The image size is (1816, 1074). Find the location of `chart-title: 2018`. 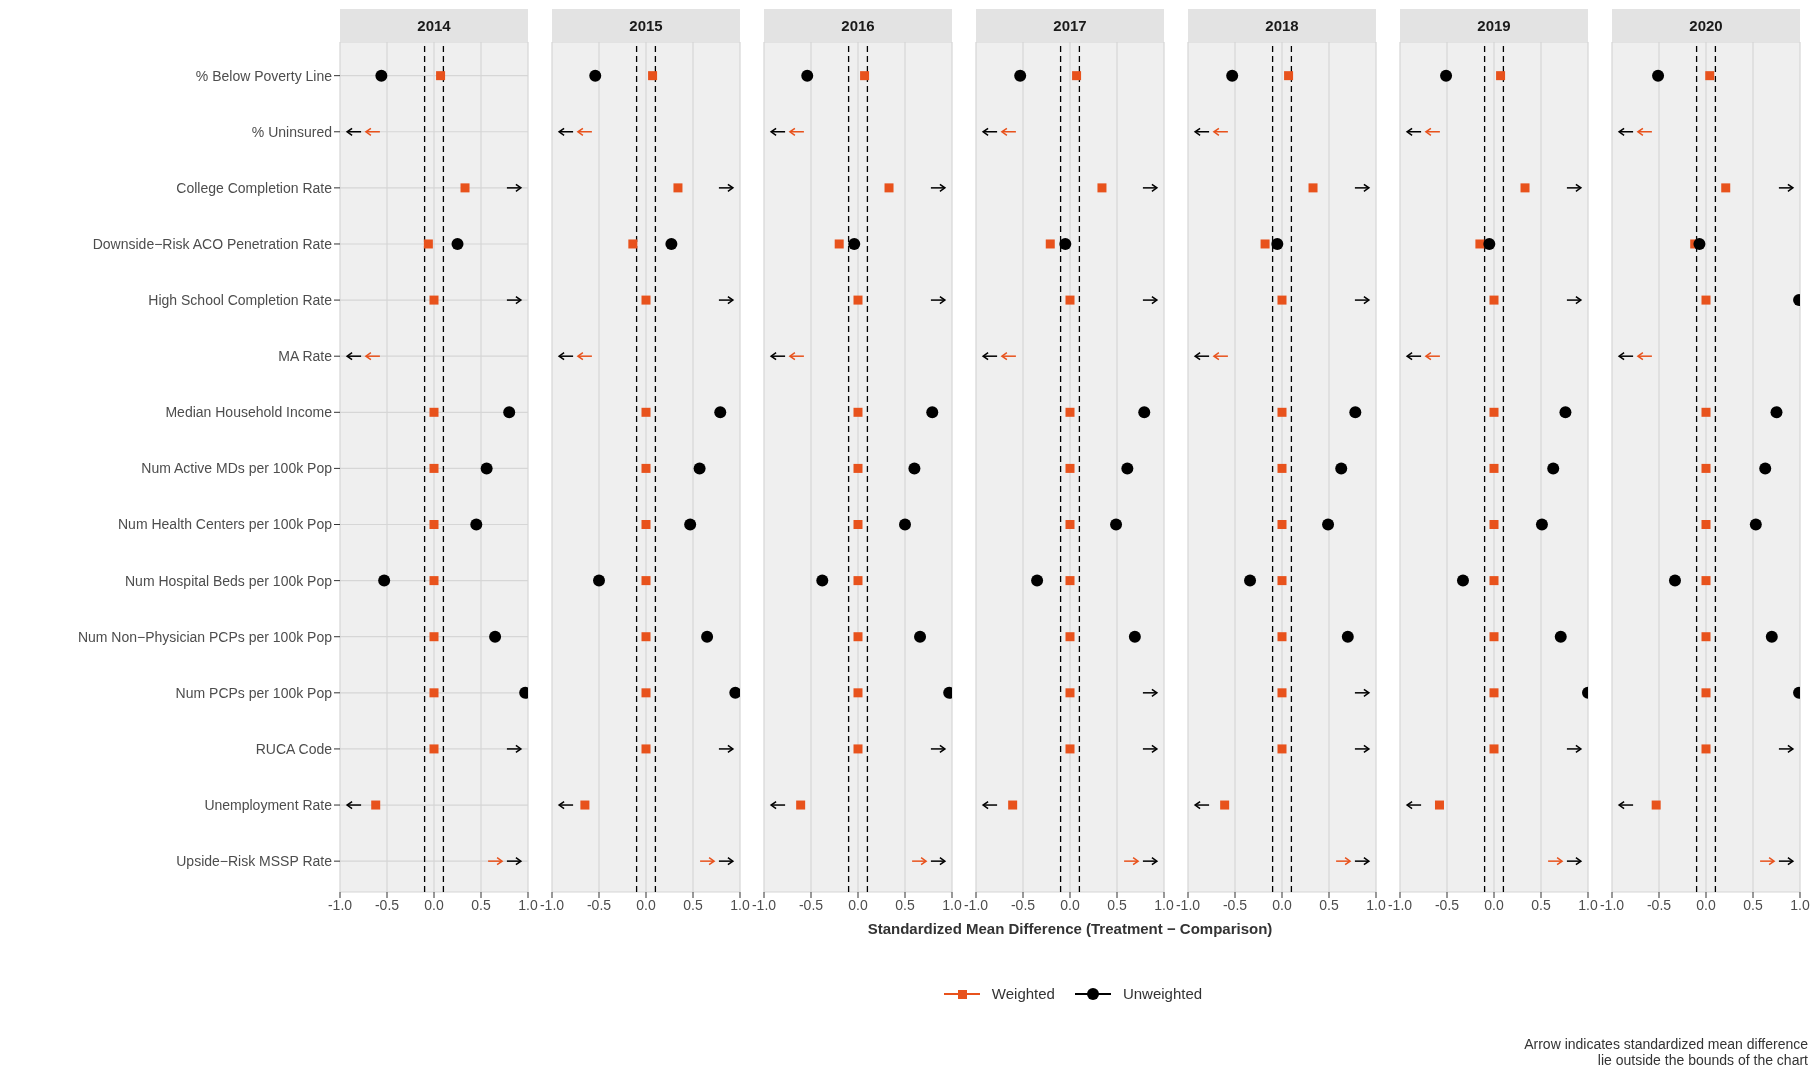

chart-title: 2018 is located at coordinates (1282, 25).